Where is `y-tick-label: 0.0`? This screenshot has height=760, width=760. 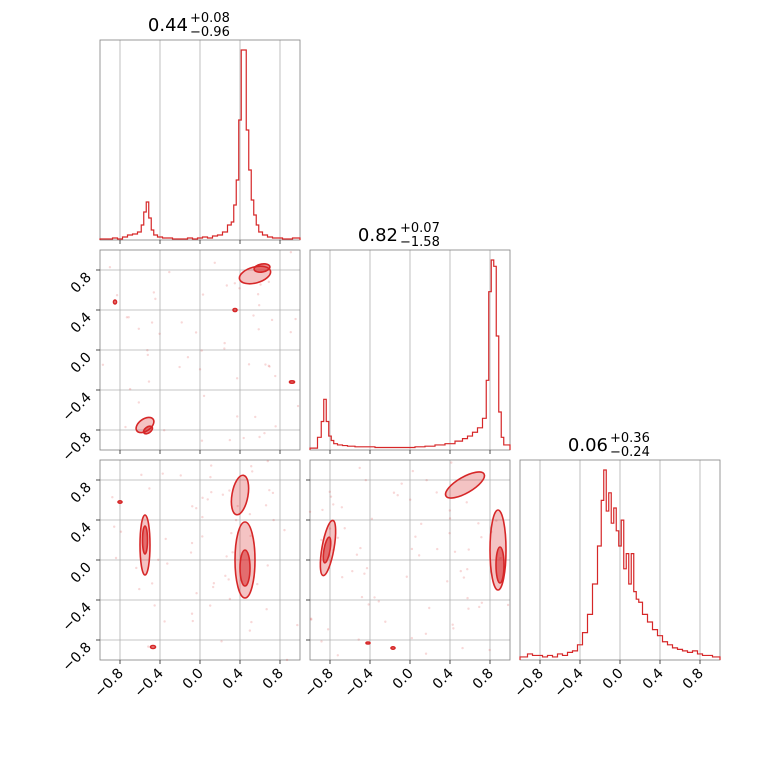
y-tick-label: 0.0 is located at coordinates (81, 573).